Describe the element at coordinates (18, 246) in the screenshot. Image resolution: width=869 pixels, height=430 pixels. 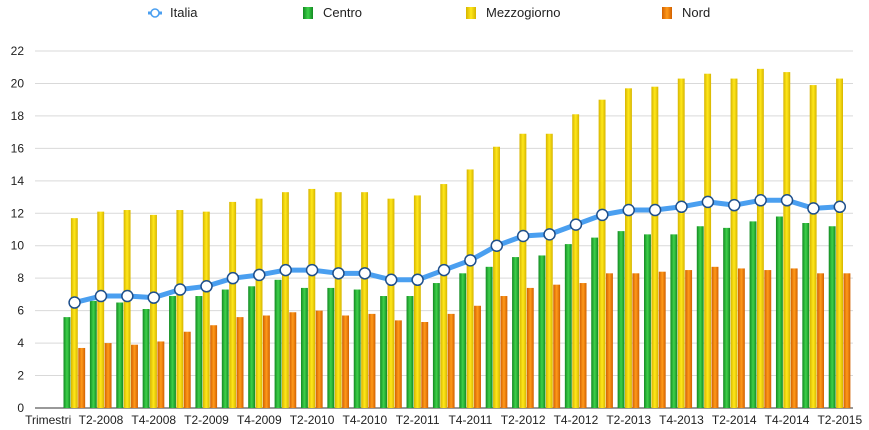
I see `y-tick-label: 10` at that location.